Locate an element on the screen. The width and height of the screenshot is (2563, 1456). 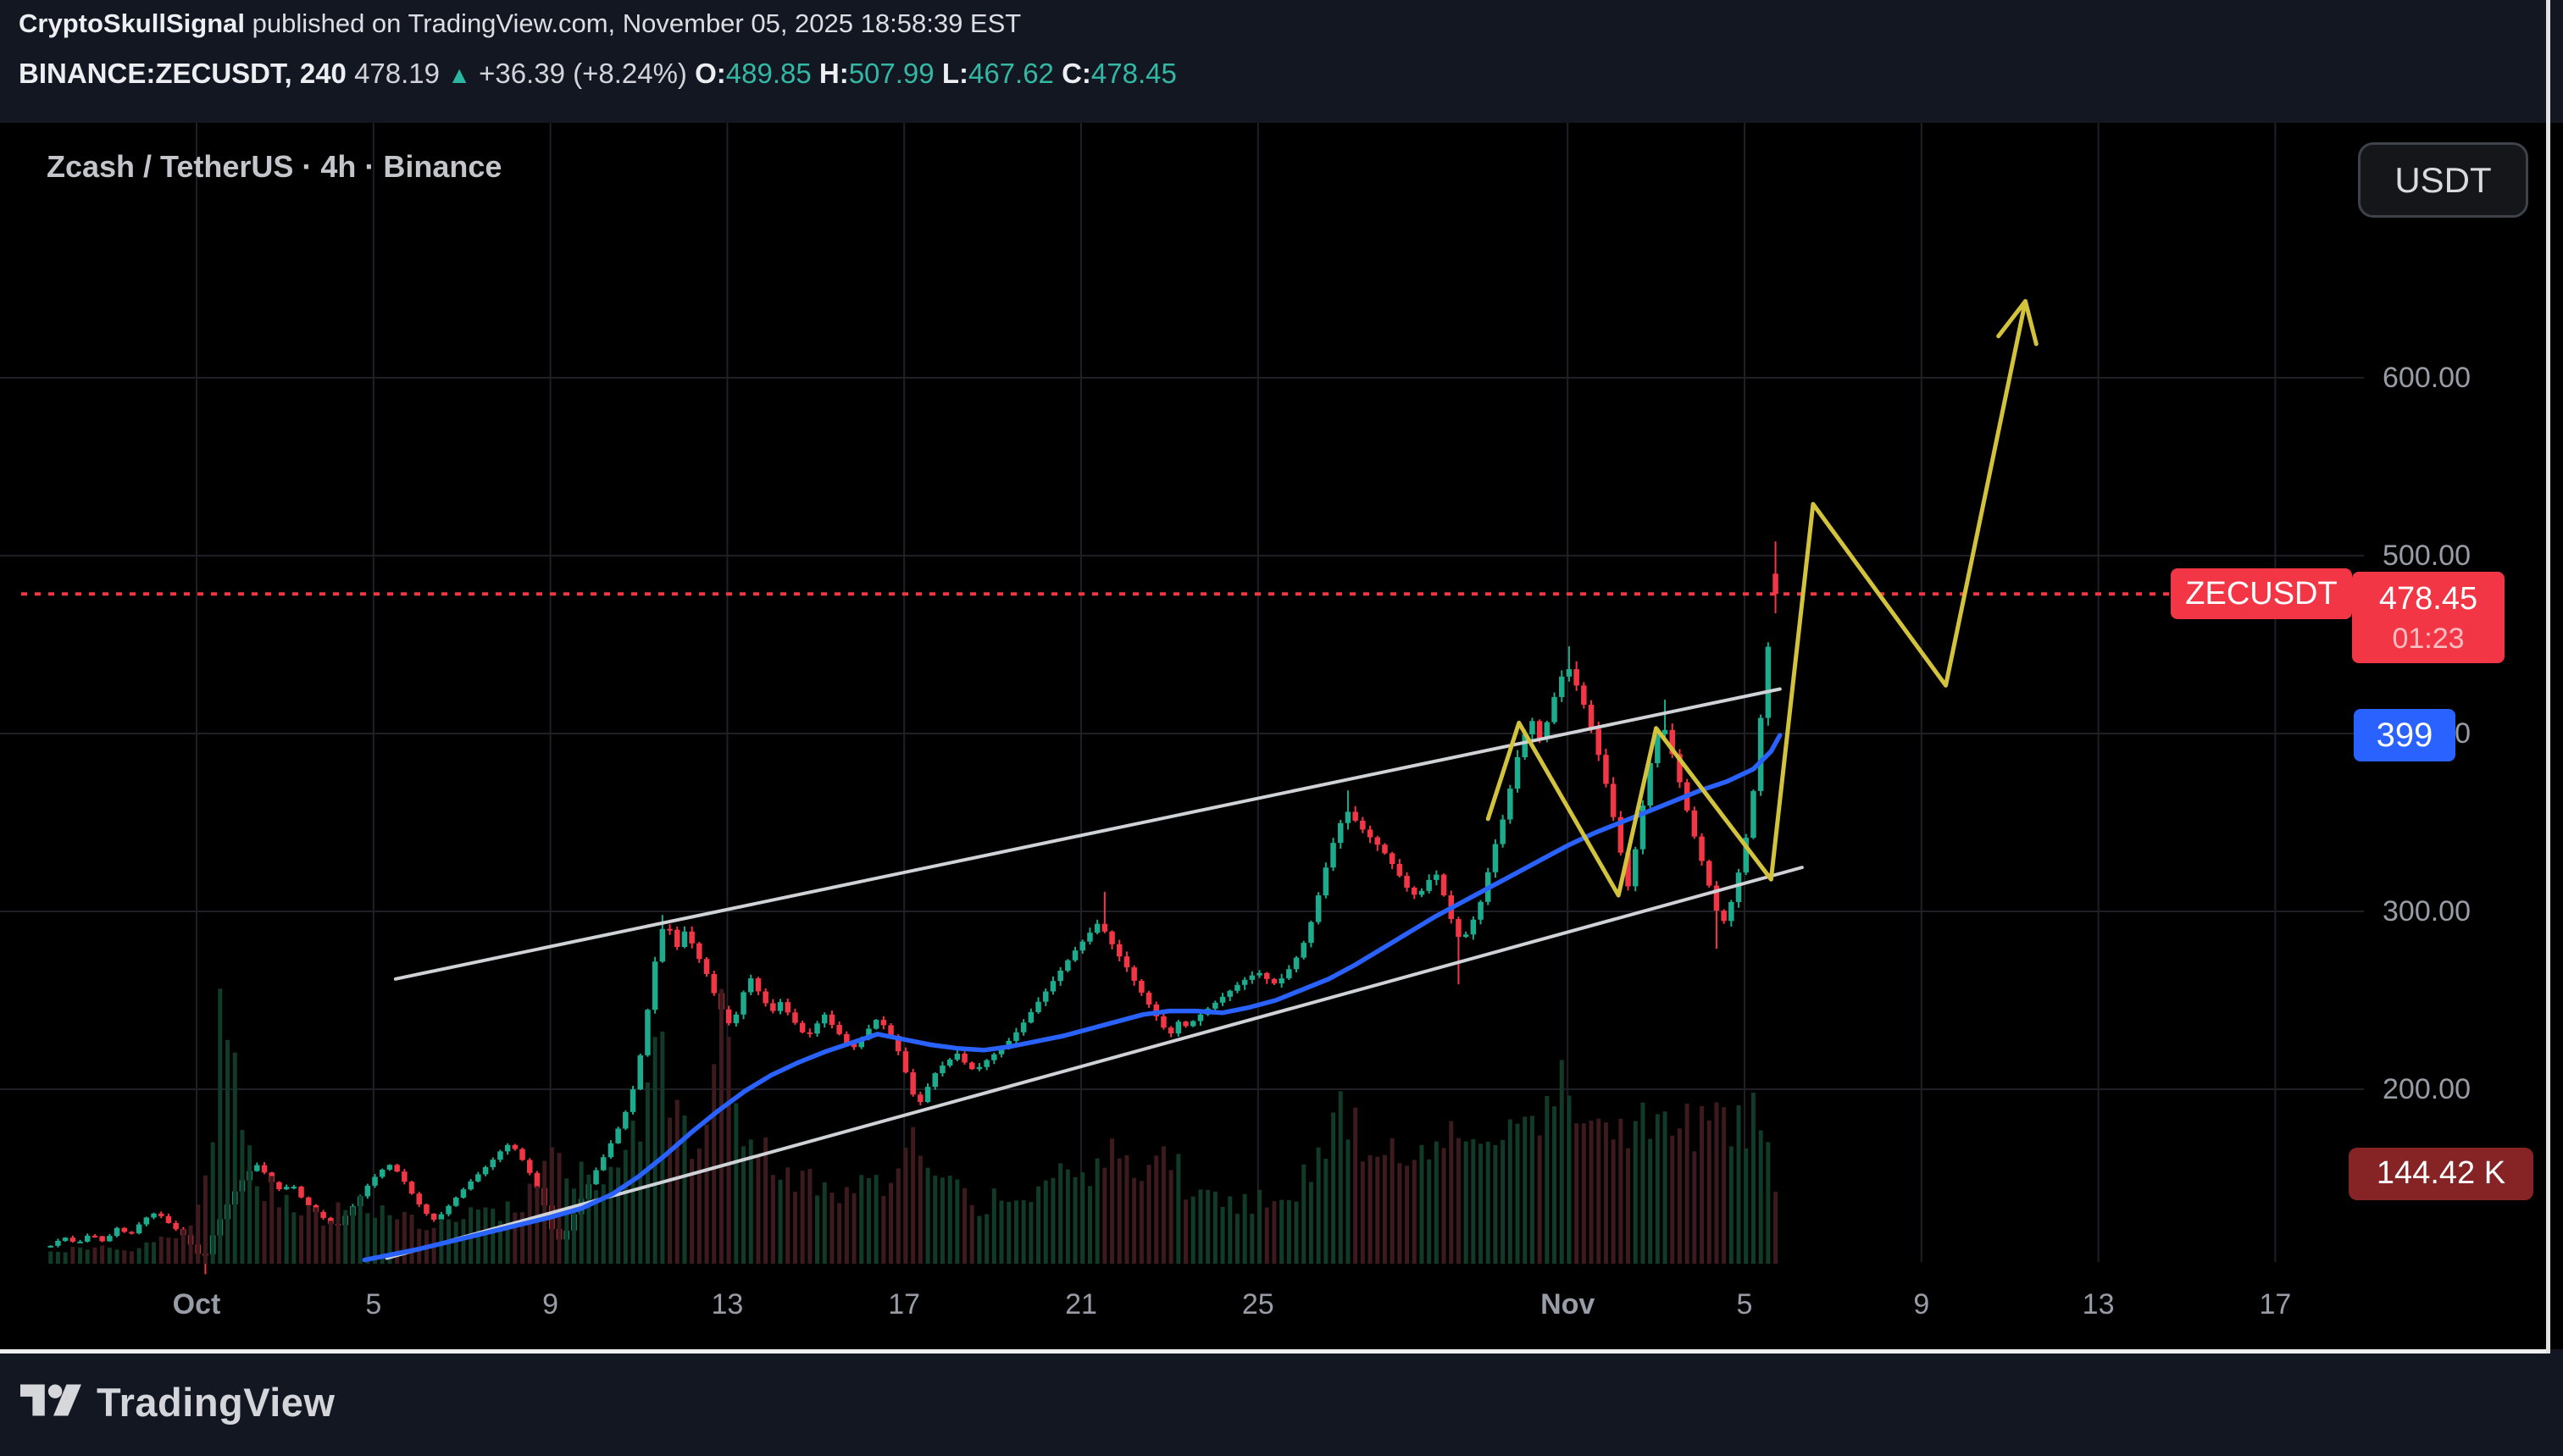
channel-line-lower is located at coordinates (1094, 1063).